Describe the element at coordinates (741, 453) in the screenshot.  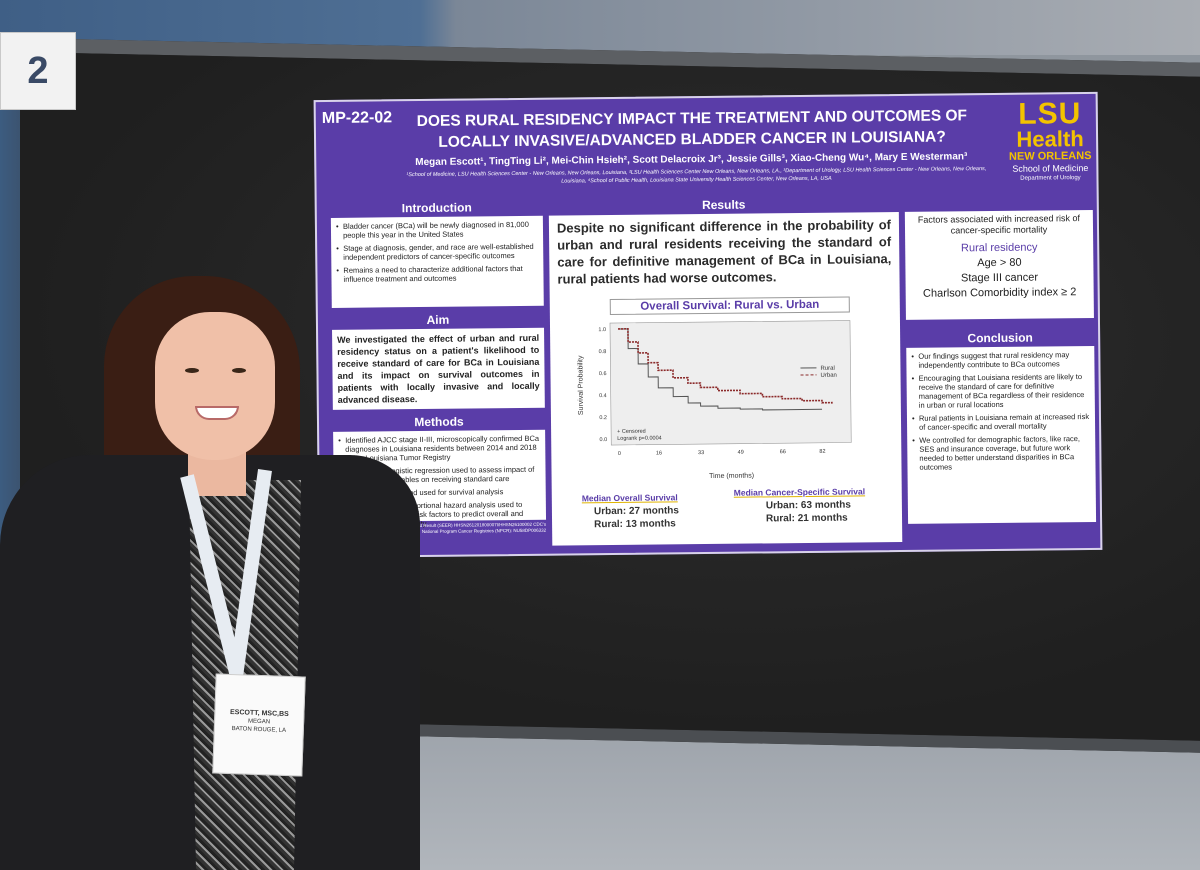
I see `km-xtick-label: 49` at that location.